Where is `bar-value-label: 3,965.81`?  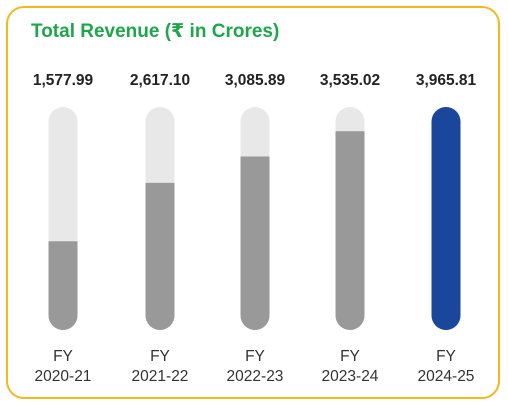
bar-value-label: 3,965.81 is located at coordinates (446, 80).